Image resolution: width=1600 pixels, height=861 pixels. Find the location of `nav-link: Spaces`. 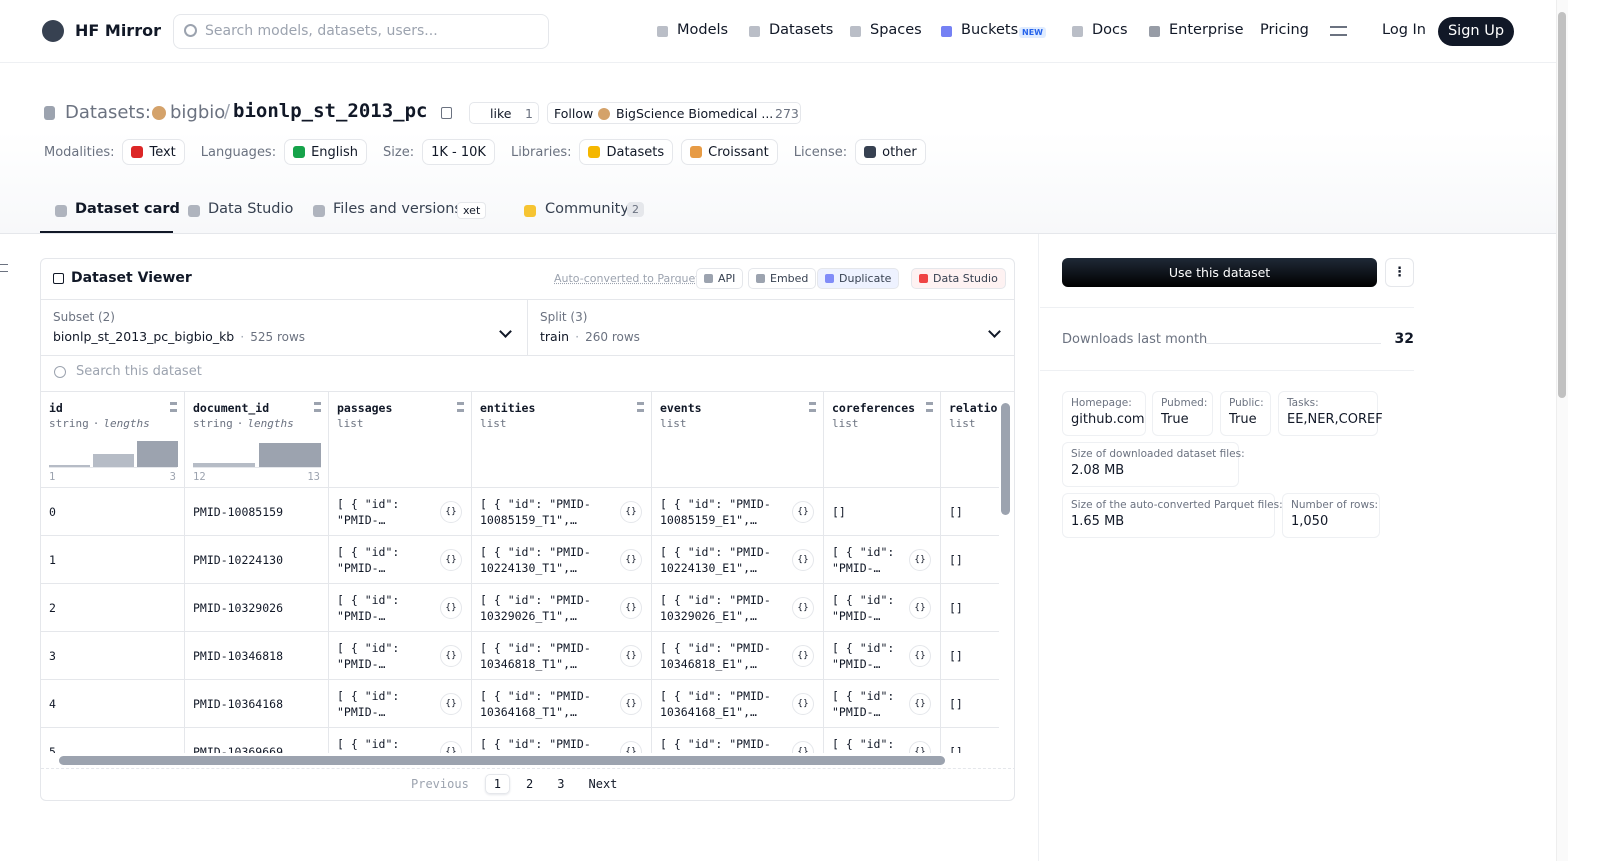

nav-link: Spaces is located at coordinates (896, 30).